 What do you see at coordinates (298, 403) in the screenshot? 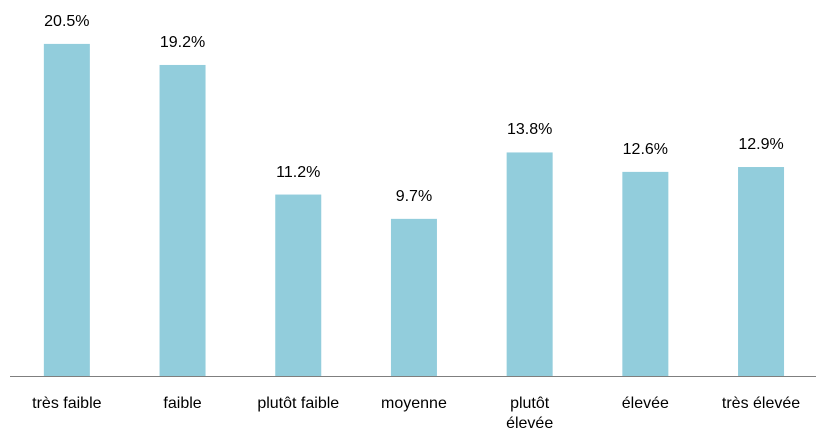
I see `category-label: plutôt faible` at bounding box center [298, 403].